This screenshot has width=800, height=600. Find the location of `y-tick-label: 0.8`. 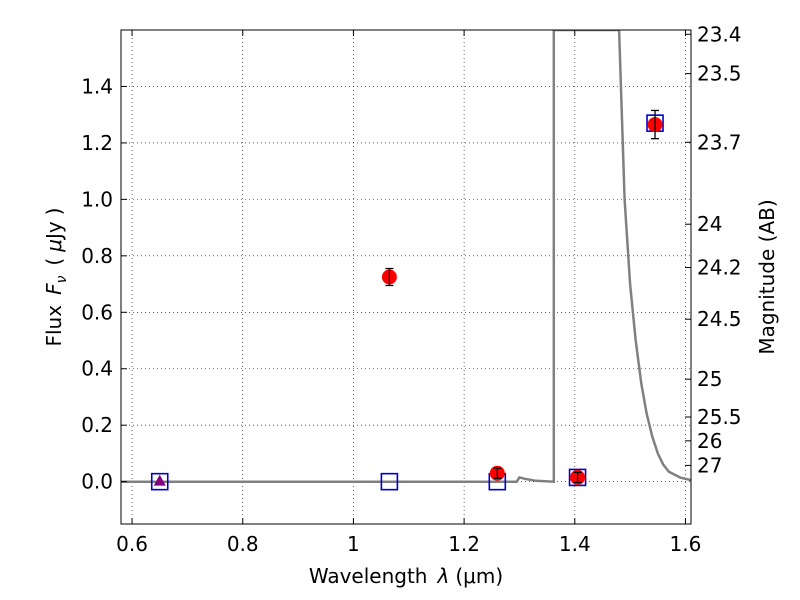

y-tick-label: 0.8 is located at coordinates (97, 256).